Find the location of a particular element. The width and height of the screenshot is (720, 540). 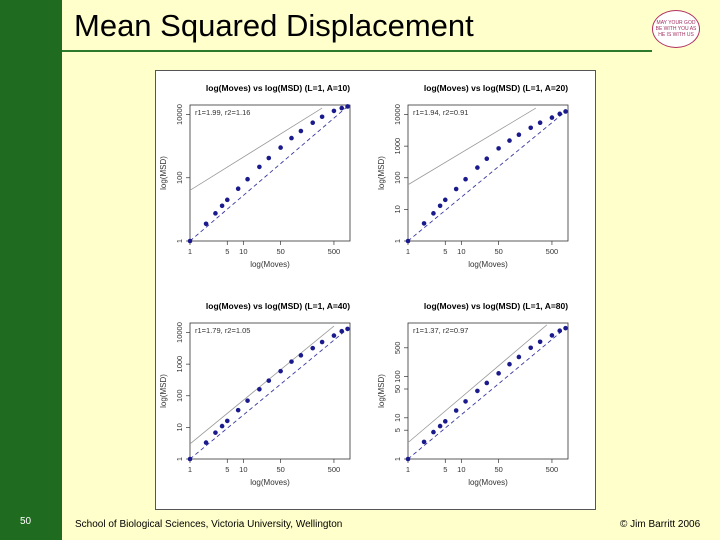

y-tick-label: 500 is located at coordinates (397, 348).